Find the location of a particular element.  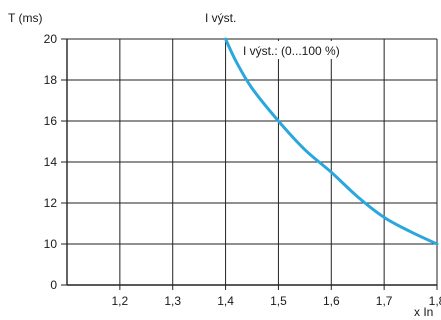

x-tick-label: 1,4 is located at coordinates (225, 301).